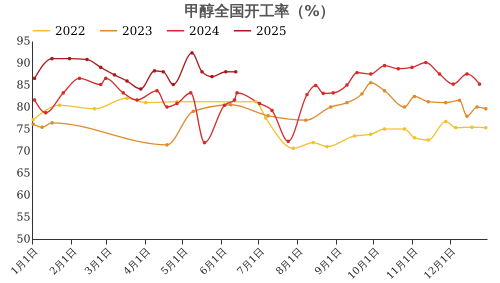 The height and width of the screenshot is (283, 500). Describe the element at coordinates (23, 85) in the screenshot. I see `y-tick-label: 85` at that location.